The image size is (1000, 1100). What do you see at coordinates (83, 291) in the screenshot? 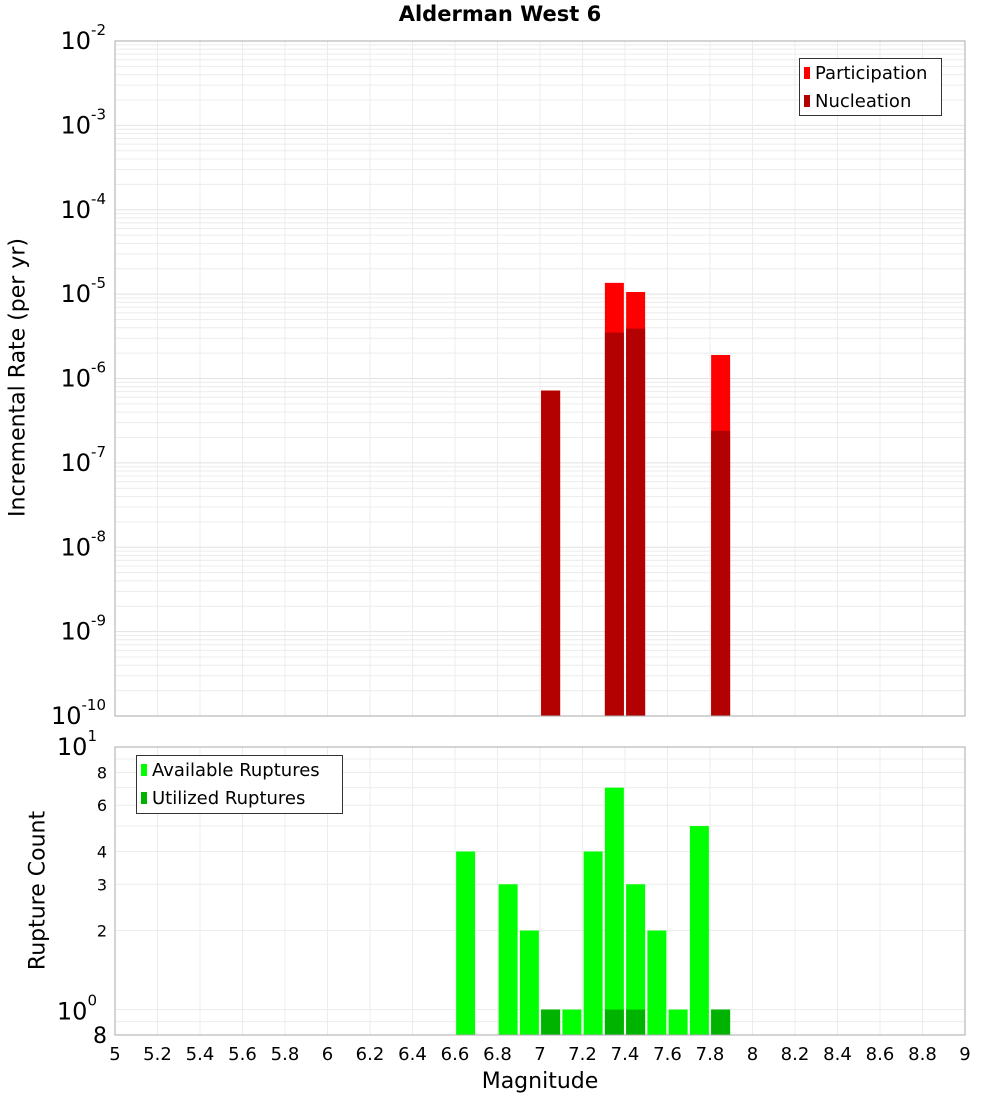
I see `y-tick-label: 10⁻⁵` at bounding box center [83, 291].